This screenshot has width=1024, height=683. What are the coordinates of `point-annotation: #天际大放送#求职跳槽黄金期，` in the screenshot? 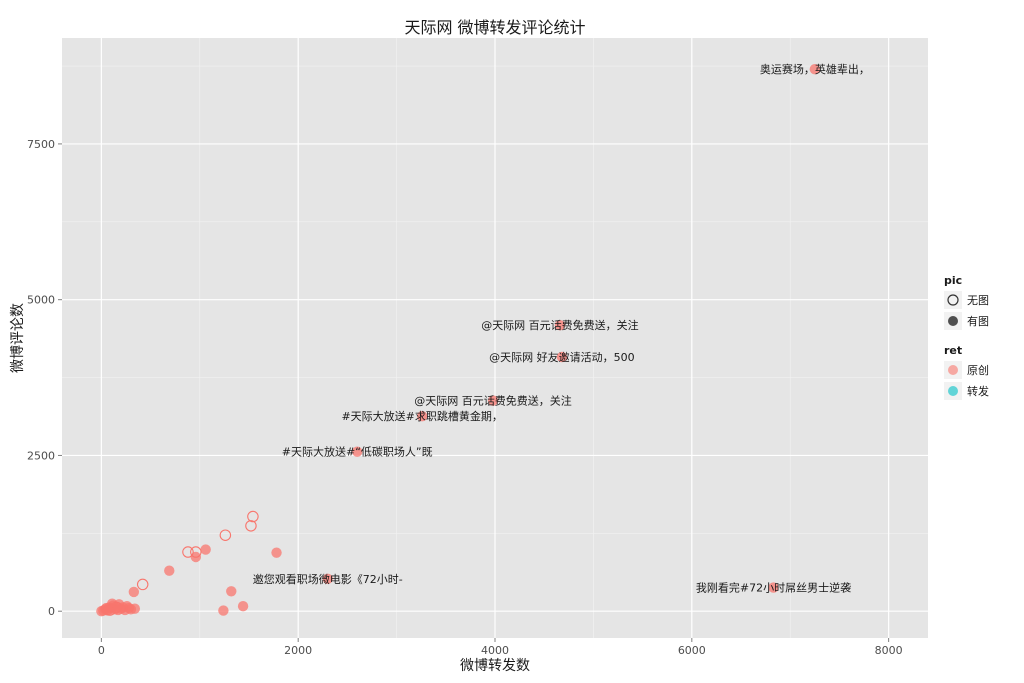 It's located at (421, 416).